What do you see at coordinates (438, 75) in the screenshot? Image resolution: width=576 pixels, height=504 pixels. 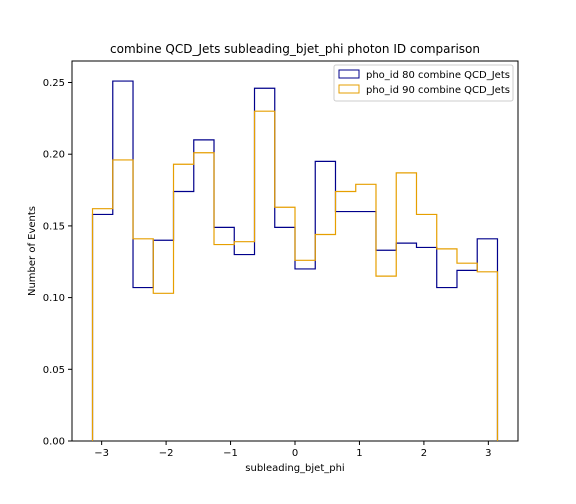 I see `legend-label: pho_id 80 combine QCD_Jets` at bounding box center [438, 75].